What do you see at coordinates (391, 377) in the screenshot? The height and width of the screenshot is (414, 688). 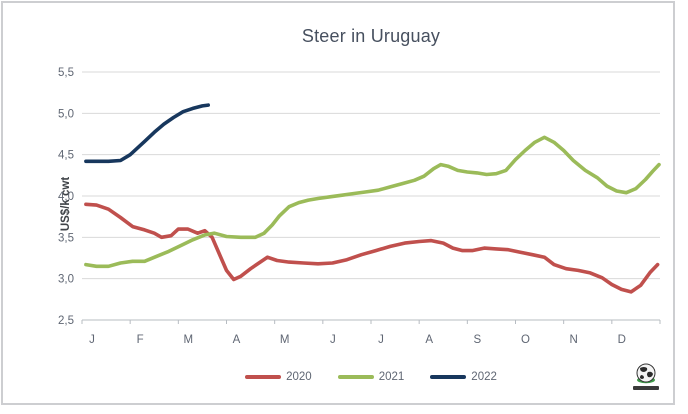 I see `legend-label-2021: 2021` at bounding box center [391, 377].